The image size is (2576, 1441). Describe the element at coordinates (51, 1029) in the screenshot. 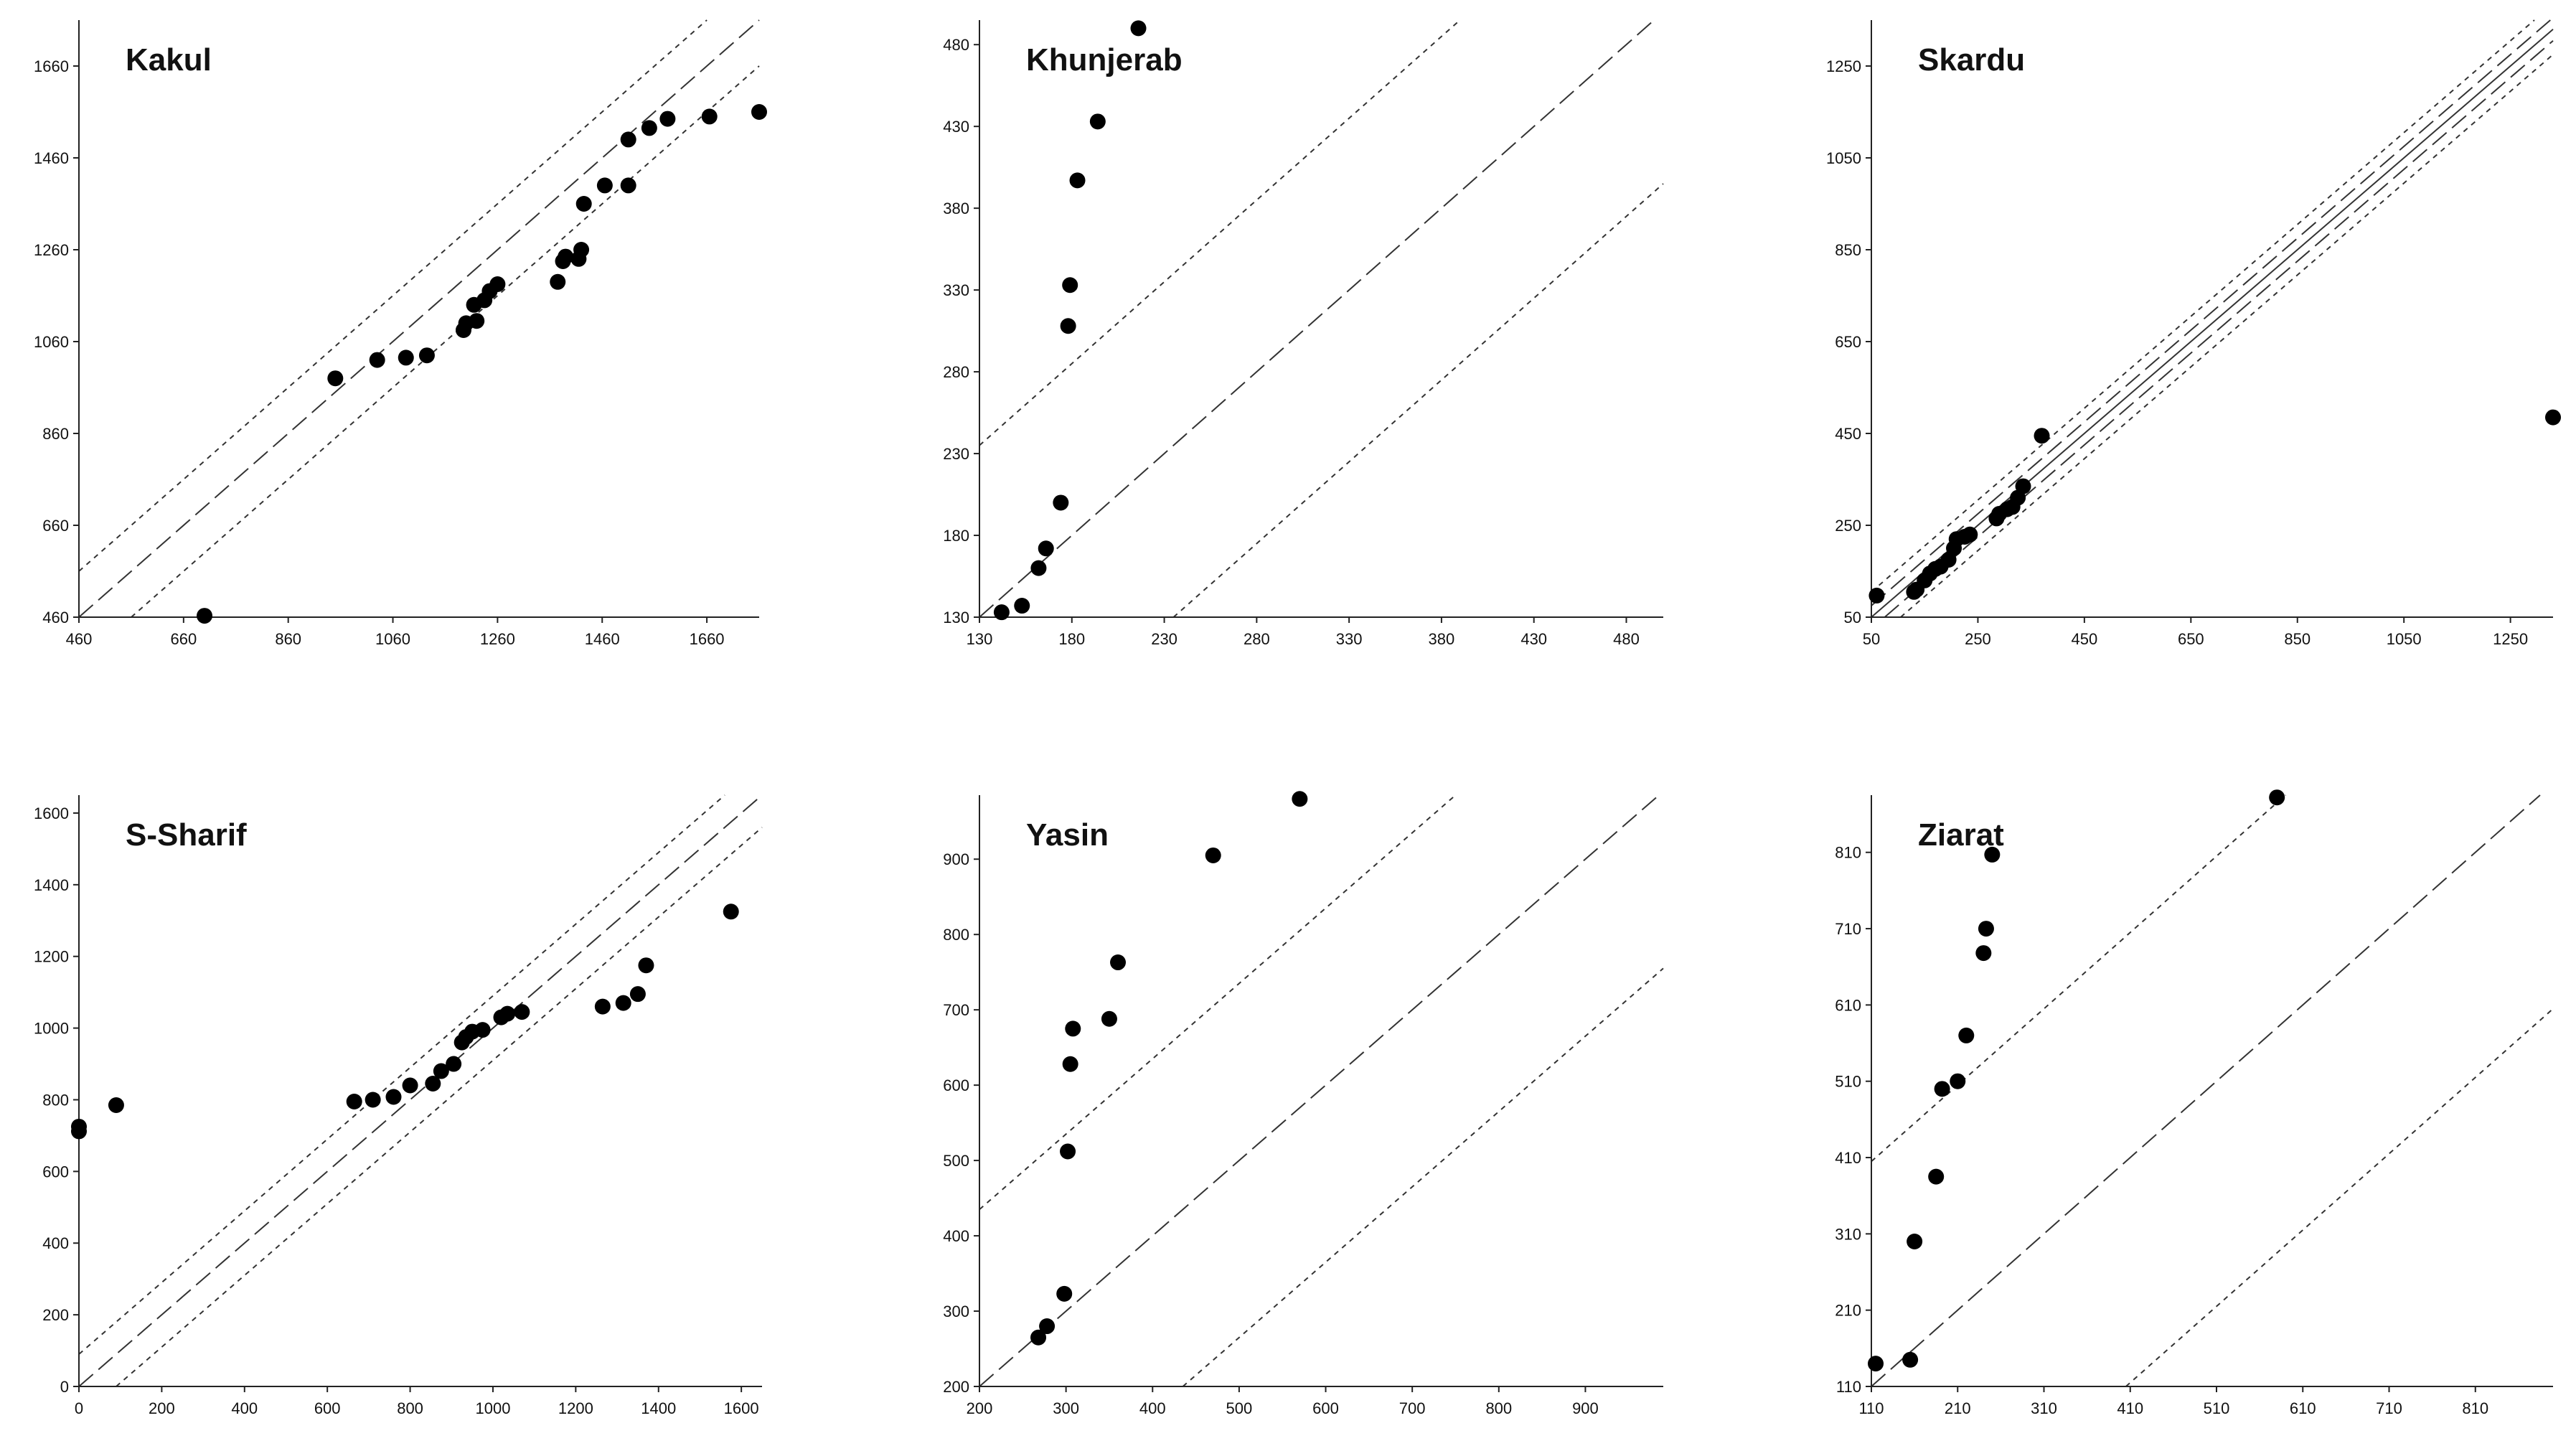

I see `y-tick-label: 1000` at that location.